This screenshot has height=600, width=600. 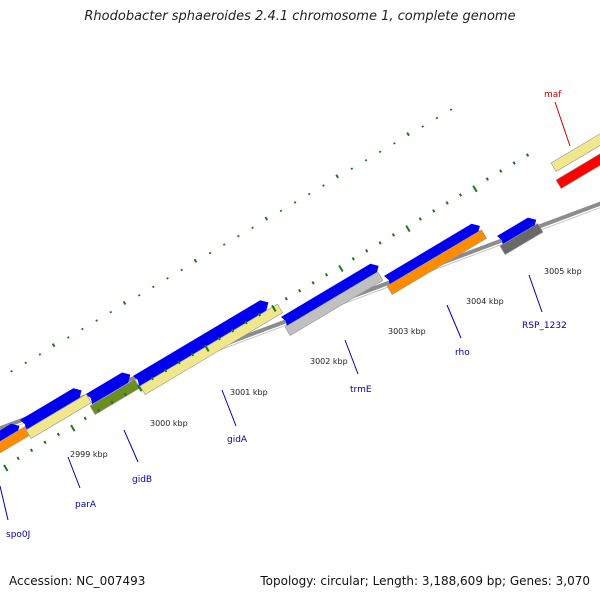 What do you see at coordinates (89, 454) in the screenshot?
I see `scale-tick-label: 2999 kbp` at bounding box center [89, 454].